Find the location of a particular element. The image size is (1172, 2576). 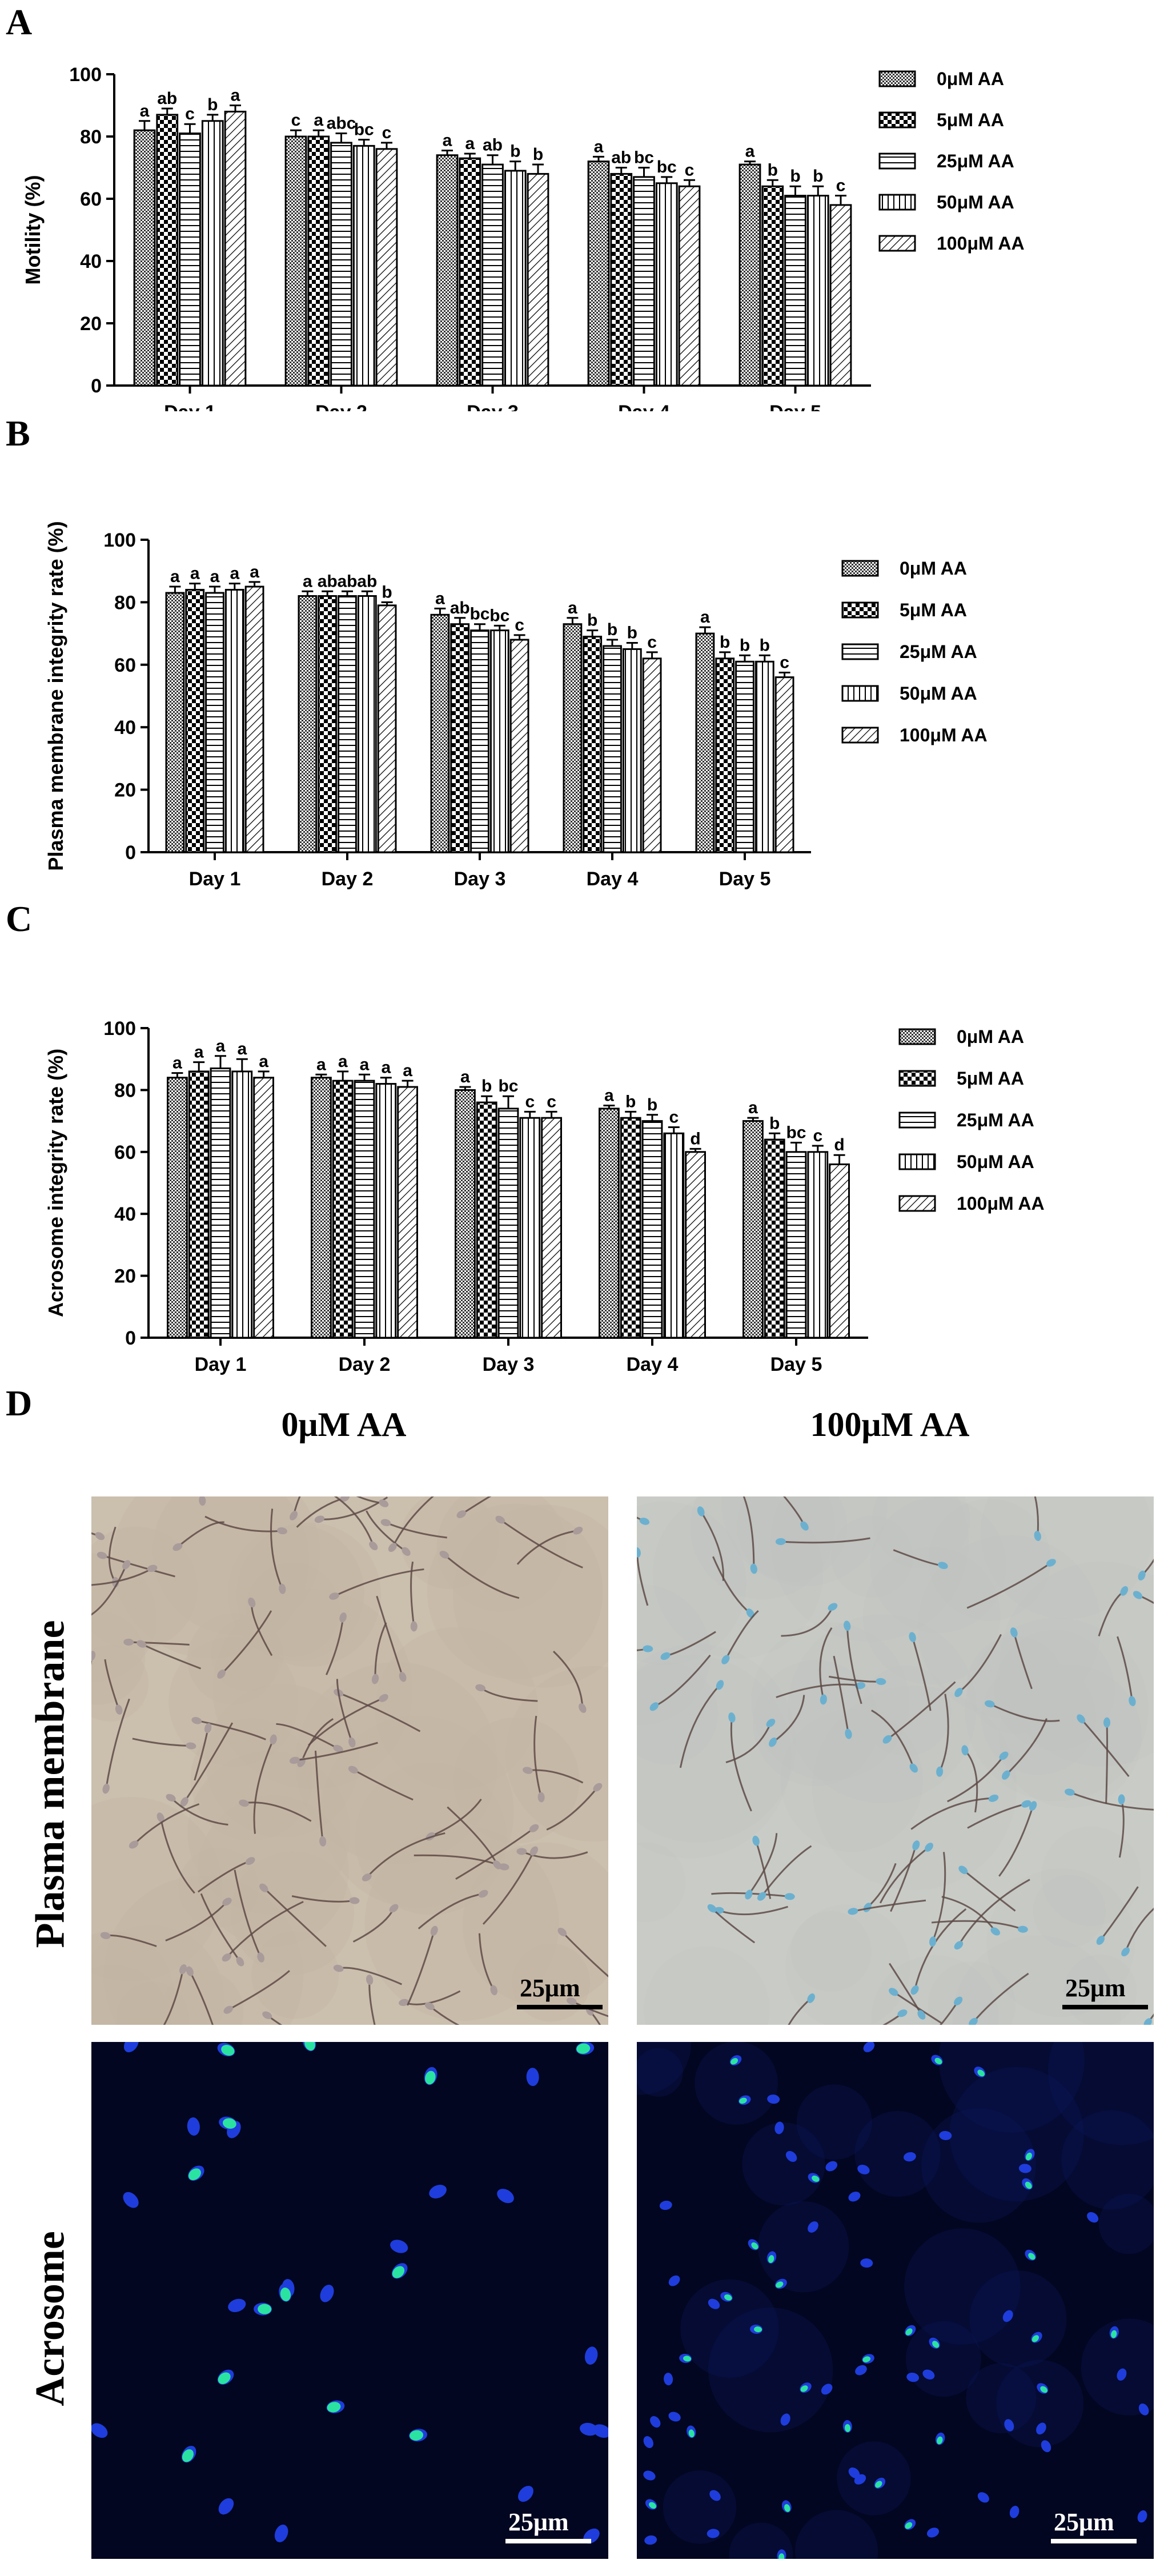

x-tick-label: Day 2 is located at coordinates (348, 879).